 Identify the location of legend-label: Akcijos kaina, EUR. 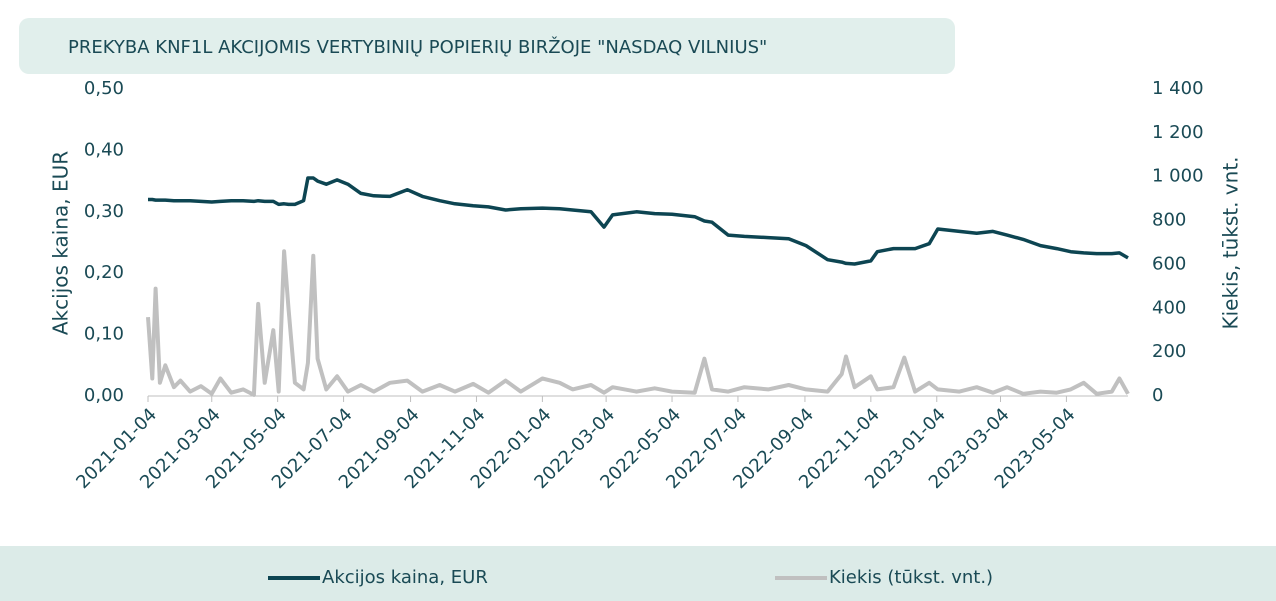
(405, 577).